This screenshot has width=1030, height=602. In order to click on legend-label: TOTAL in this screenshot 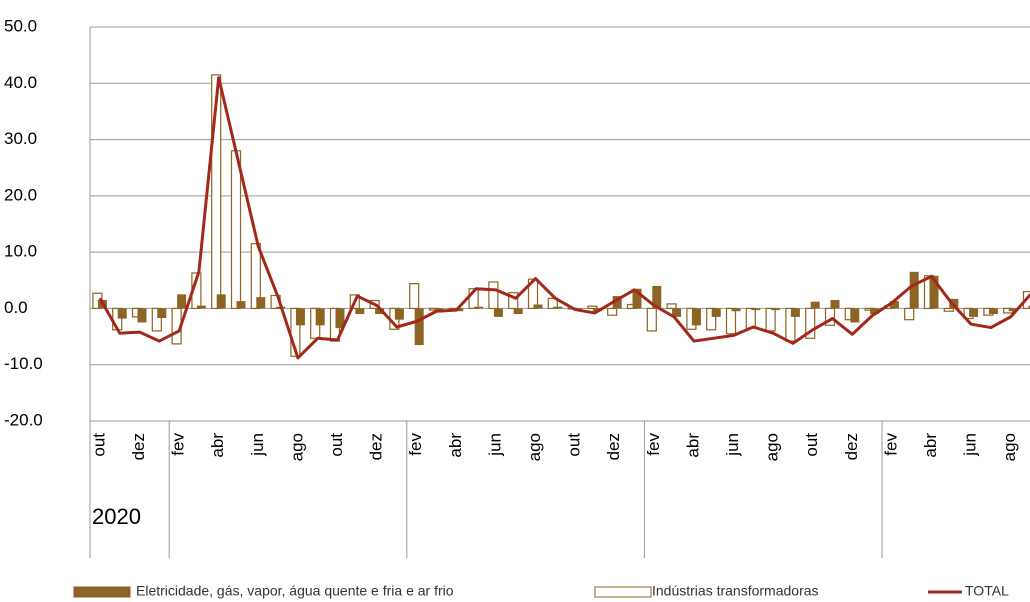, I will do `click(987, 591)`.